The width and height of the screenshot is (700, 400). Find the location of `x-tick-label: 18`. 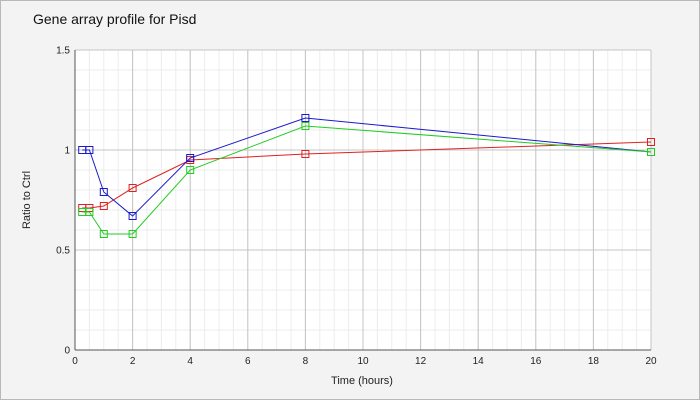

x-tick-label: 18 is located at coordinates (594, 361).